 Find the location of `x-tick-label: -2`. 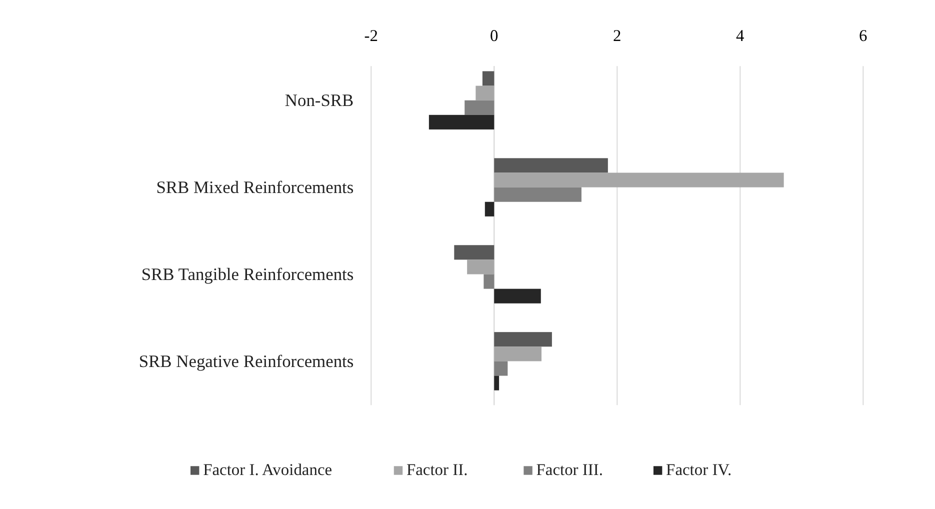

x-tick-label: -2 is located at coordinates (371, 35).